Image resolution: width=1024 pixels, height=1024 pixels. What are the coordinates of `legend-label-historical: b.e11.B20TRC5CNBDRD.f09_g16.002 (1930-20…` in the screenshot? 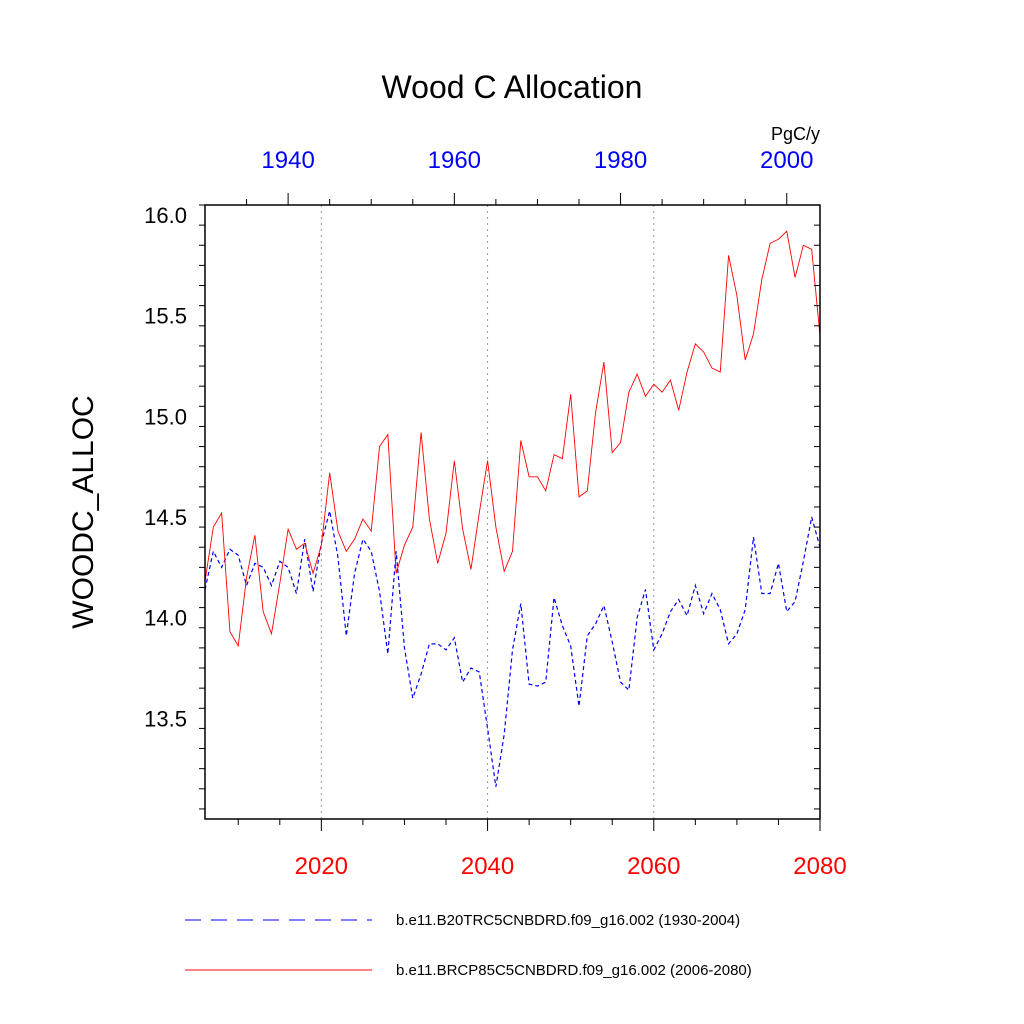 It's located at (568, 920).